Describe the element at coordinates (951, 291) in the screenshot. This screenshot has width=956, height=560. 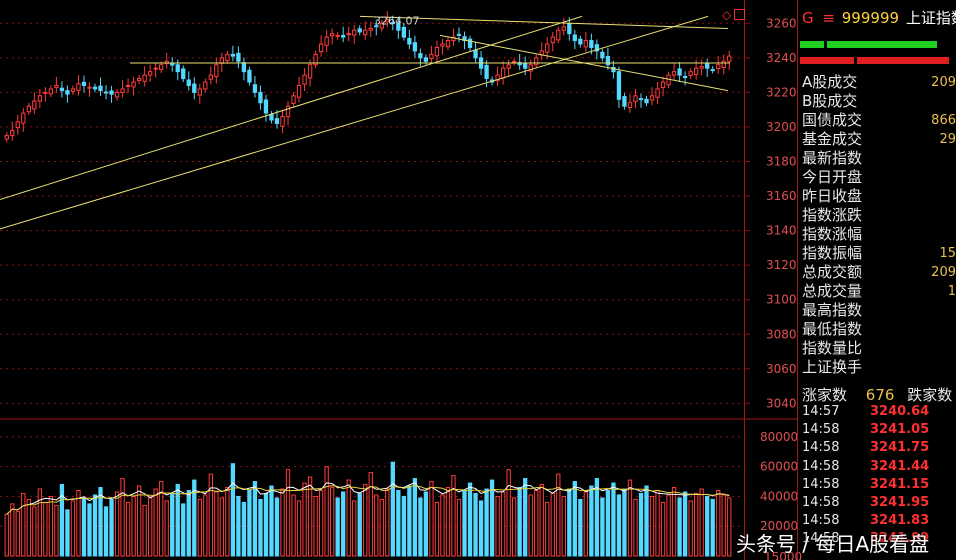
I see `quote-row-value: 1` at that location.